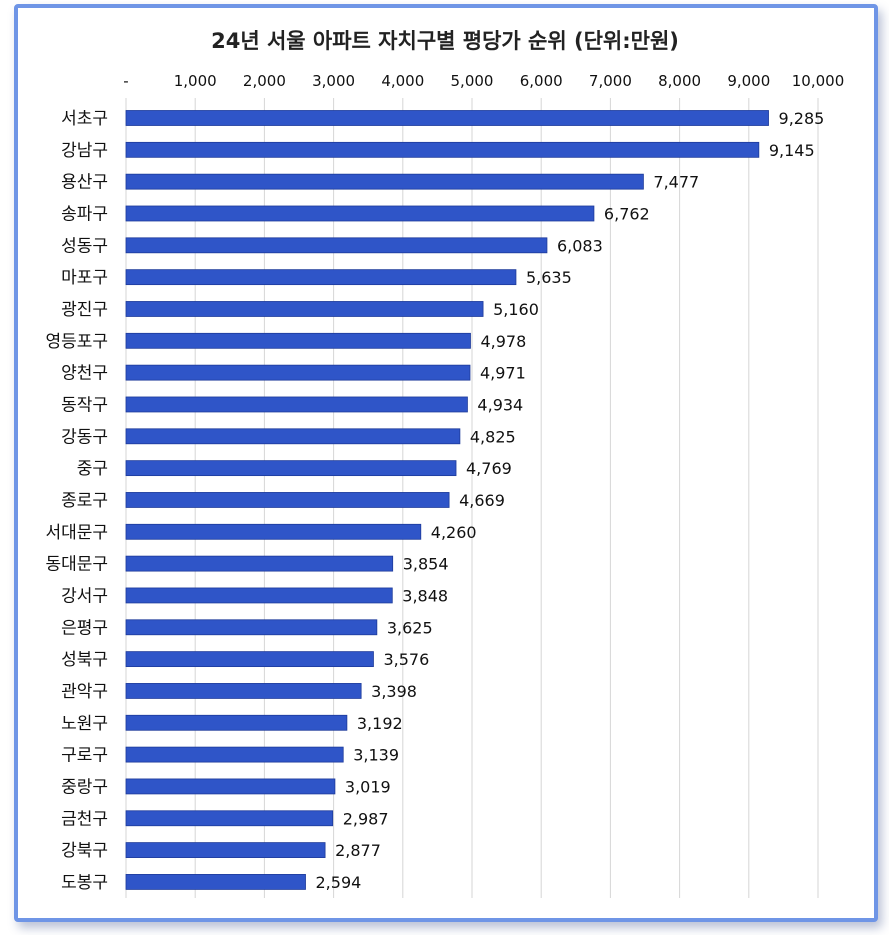 The height and width of the screenshot is (935, 889). What do you see at coordinates (368, 786) in the screenshot?
I see `data-label: 3,019` at bounding box center [368, 786].